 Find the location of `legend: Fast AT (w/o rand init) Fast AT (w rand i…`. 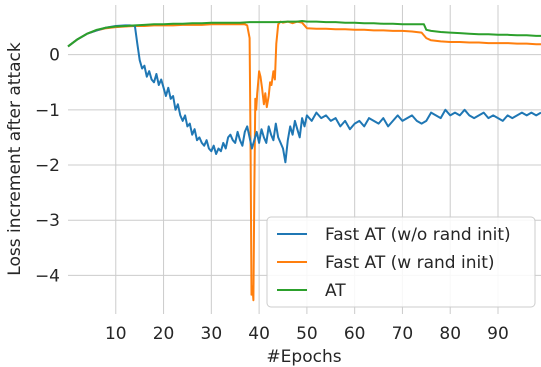

legend: Fast AT (w/o rand init) Fast AT (w rand i… is located at coordinates (401, 262).